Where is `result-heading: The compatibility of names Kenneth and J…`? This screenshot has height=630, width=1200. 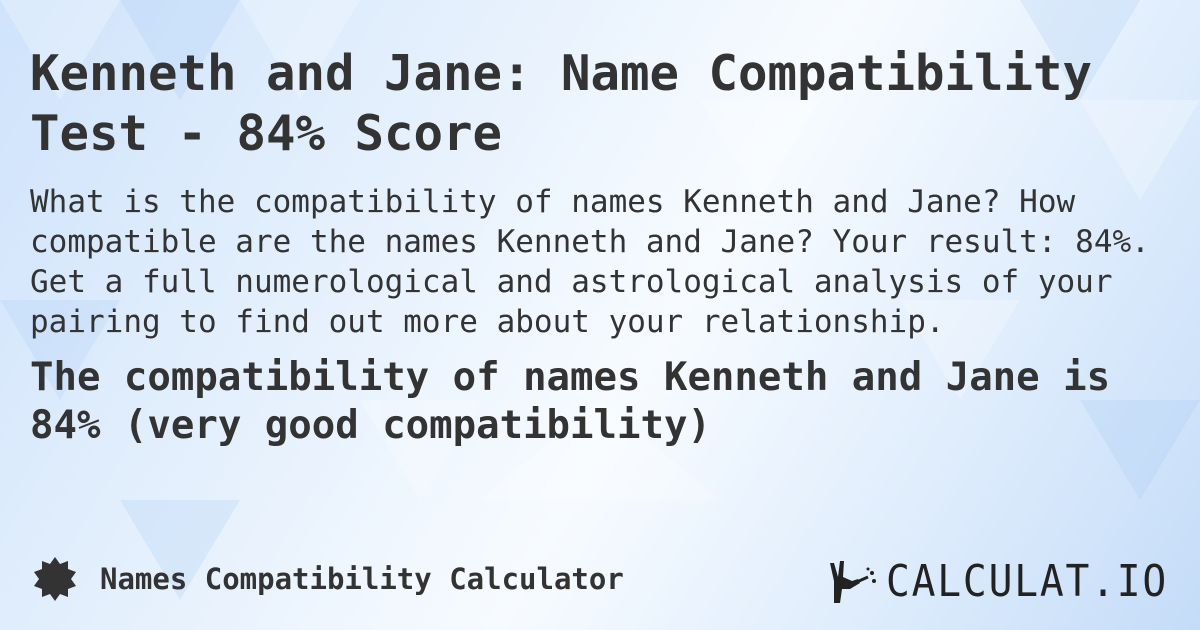 result-heading: The compatibility of names Kenneth and J… is located at coordinates (570, 401).